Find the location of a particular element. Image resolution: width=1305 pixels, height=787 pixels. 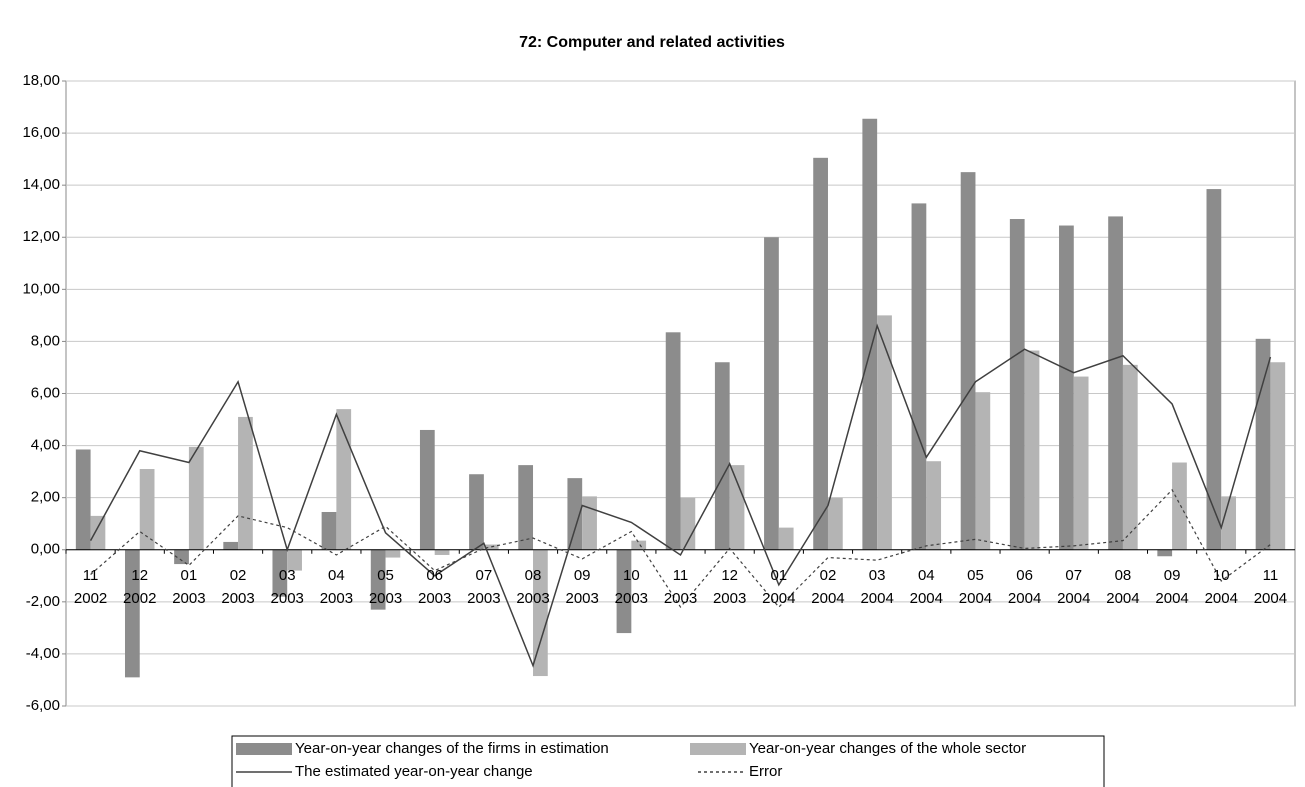

chart-title: 72: Computer and related activities is located at coordinates (652, 42).